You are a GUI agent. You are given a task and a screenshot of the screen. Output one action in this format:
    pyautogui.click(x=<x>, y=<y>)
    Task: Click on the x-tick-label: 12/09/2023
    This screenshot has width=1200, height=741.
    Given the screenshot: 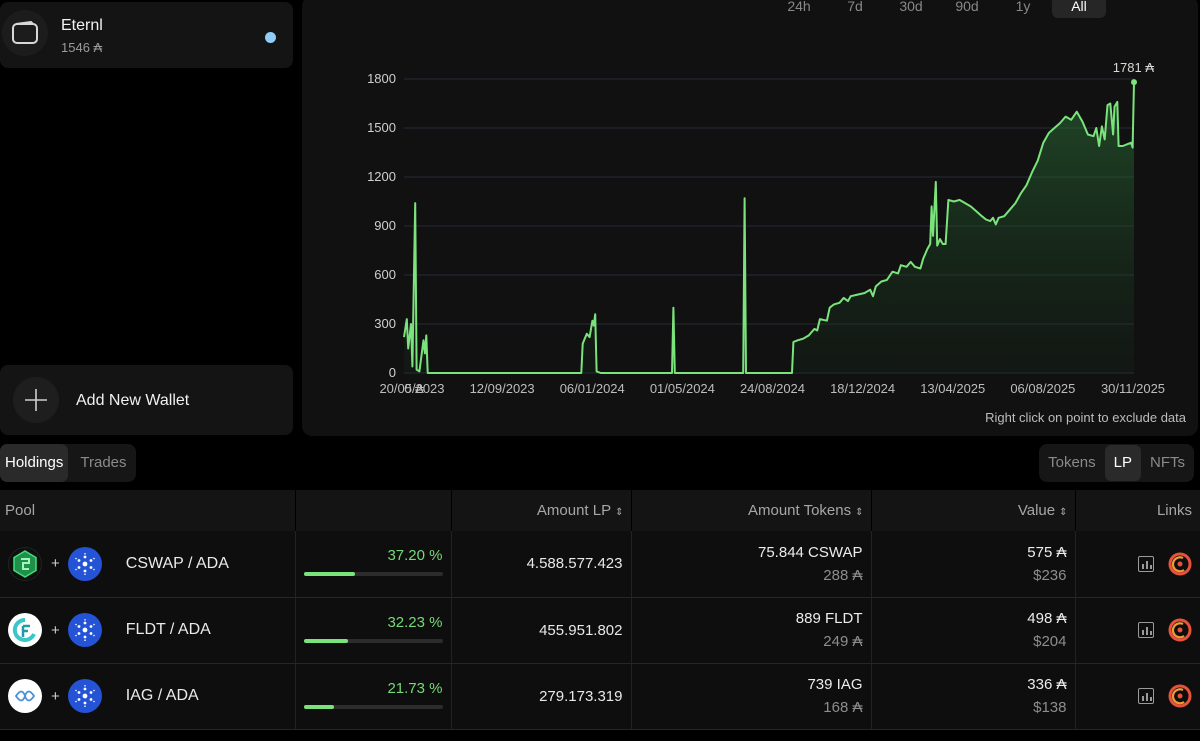 What is the action you would take?
    pyautogui.click(x=502, y=388)
    